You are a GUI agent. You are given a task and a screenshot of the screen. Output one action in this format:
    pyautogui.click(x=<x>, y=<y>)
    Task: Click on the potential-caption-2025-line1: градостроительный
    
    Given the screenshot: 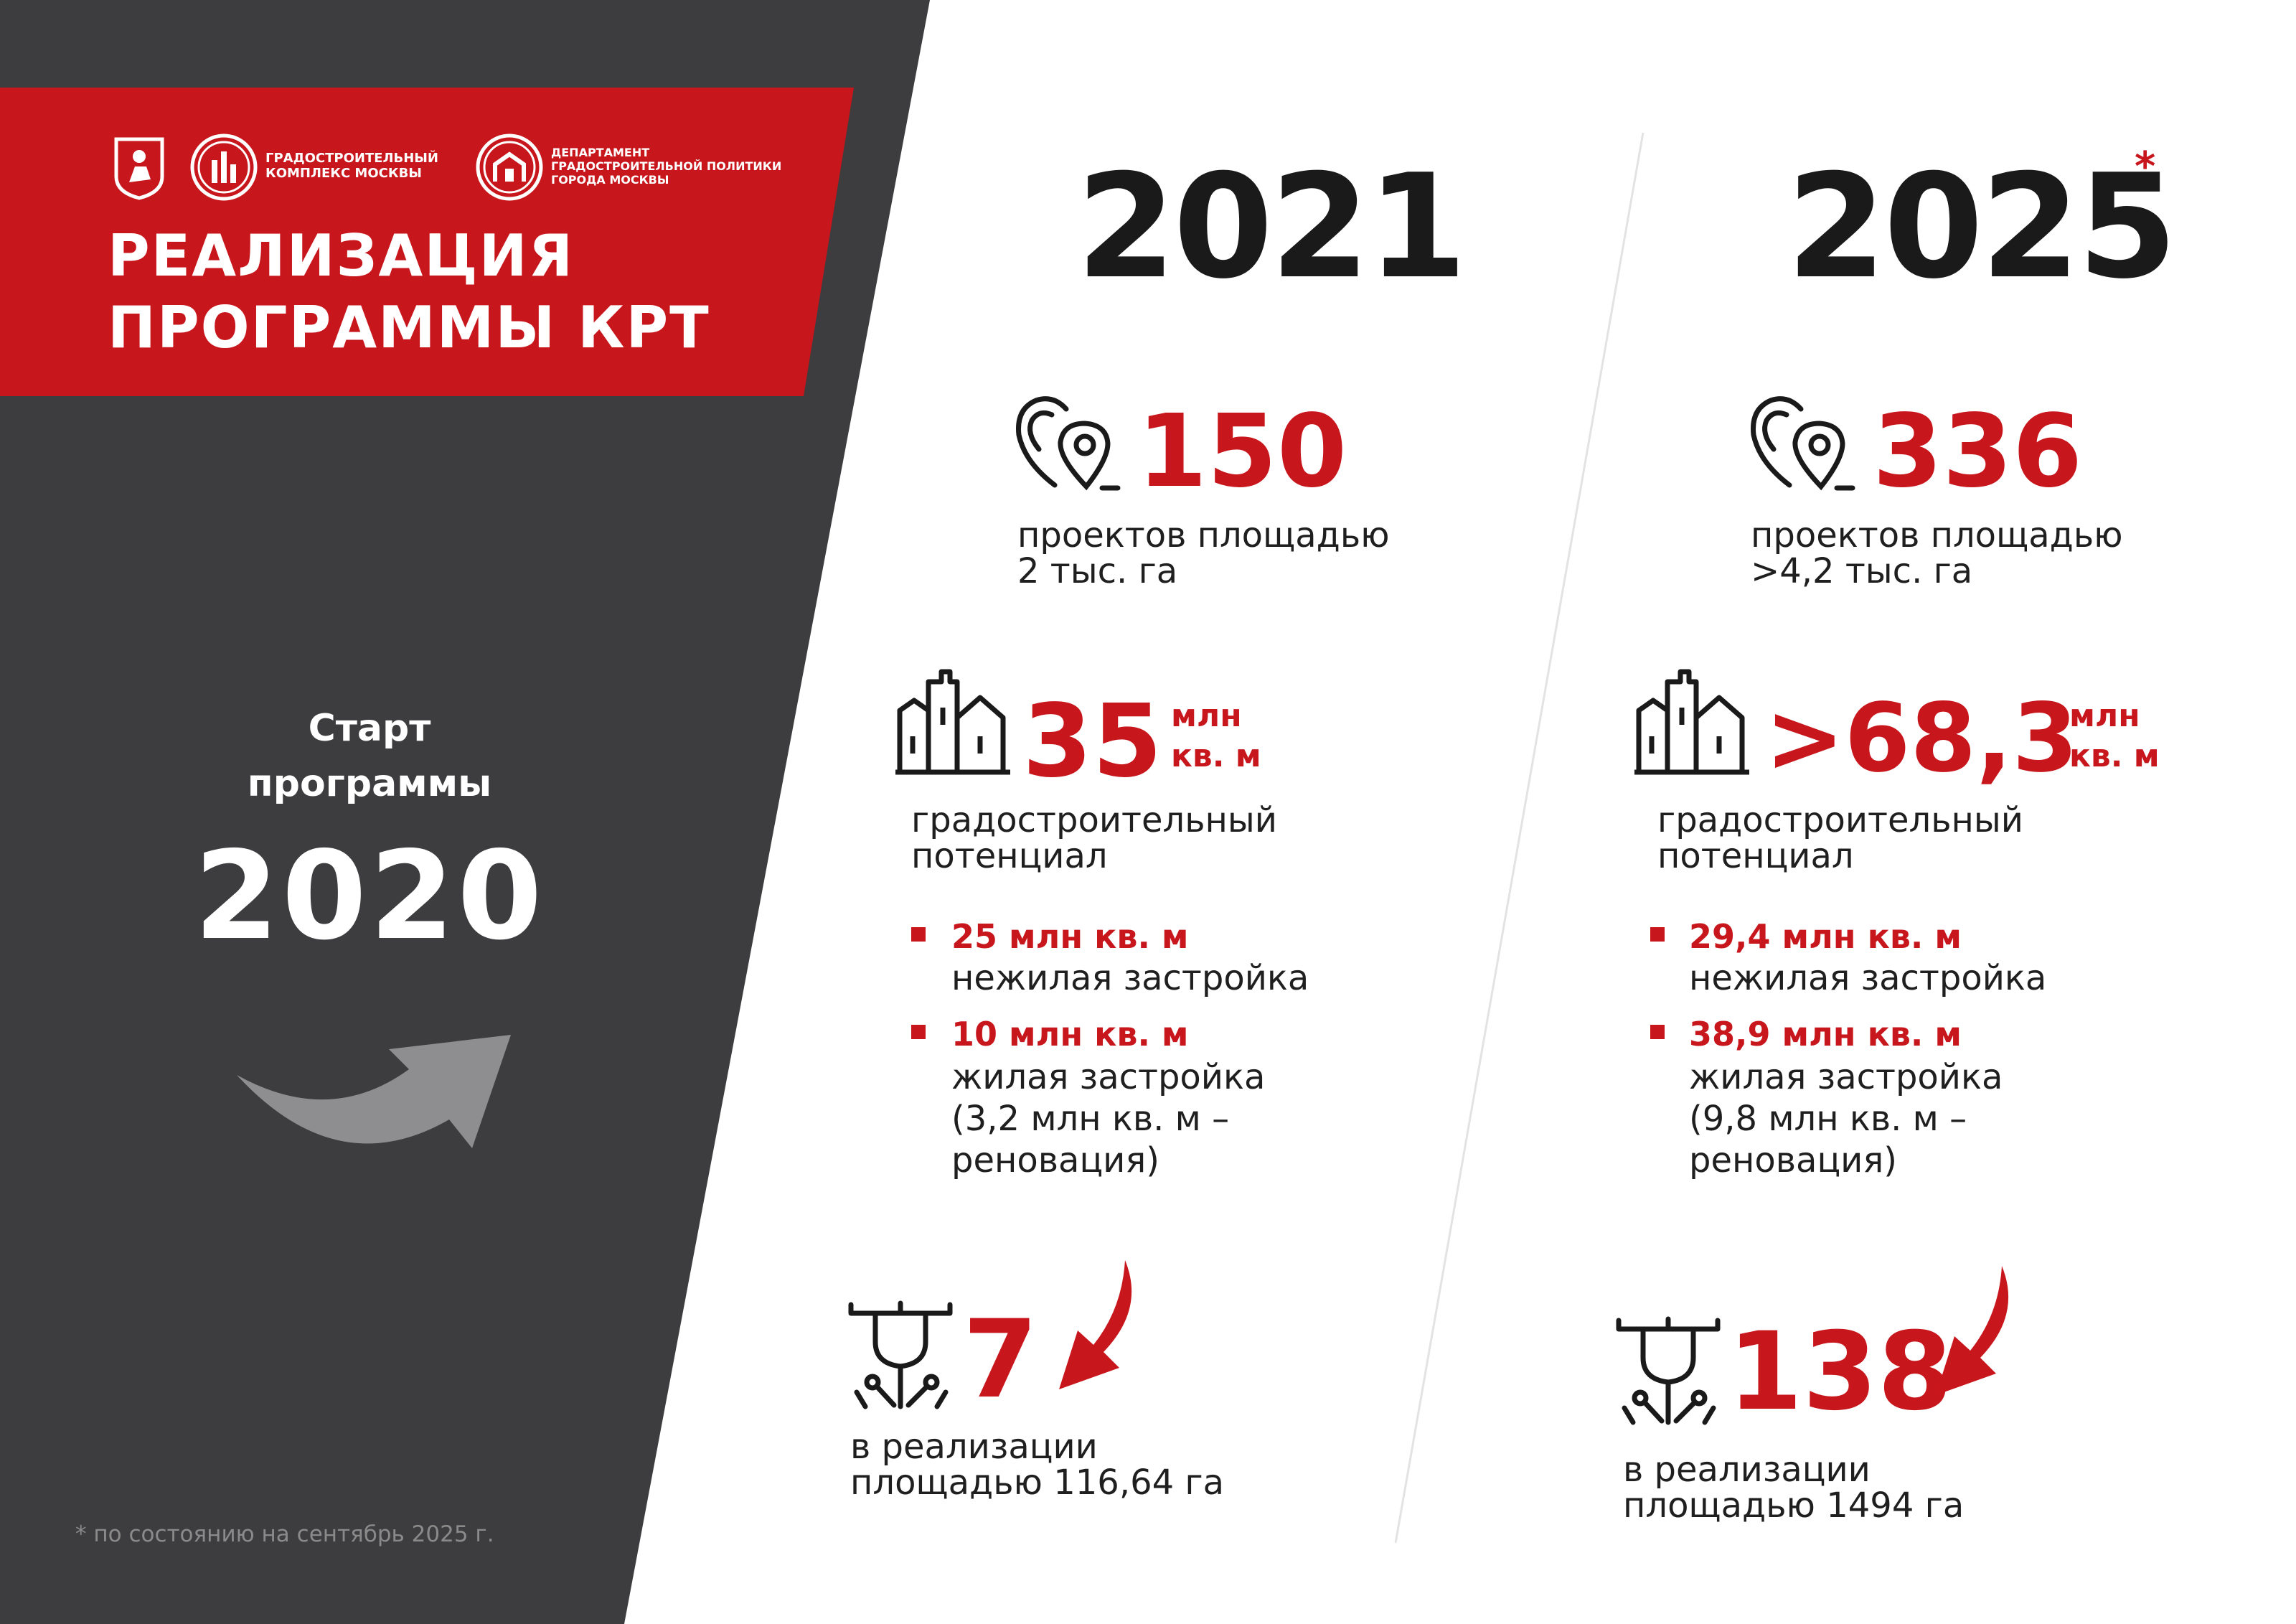 What is the action you would take?
    pyautogui.click(x=1840, y=820)
    